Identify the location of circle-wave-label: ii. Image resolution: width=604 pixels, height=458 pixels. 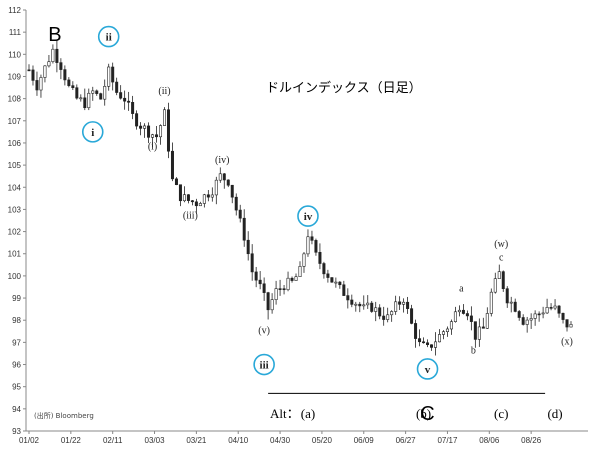
(108, 36).